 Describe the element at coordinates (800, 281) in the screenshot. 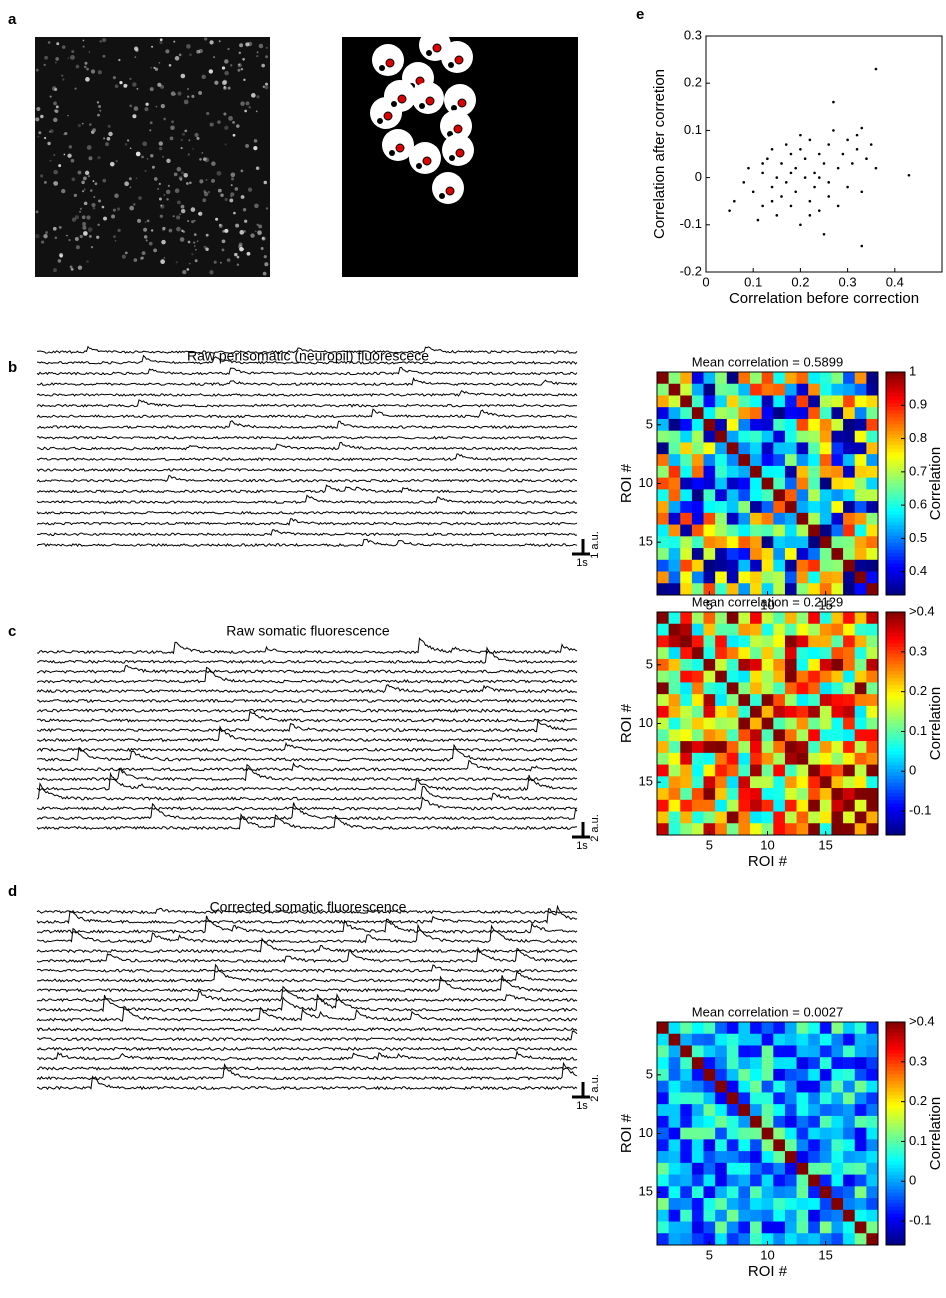

I see `x-tick-label: 0.2` at that location.